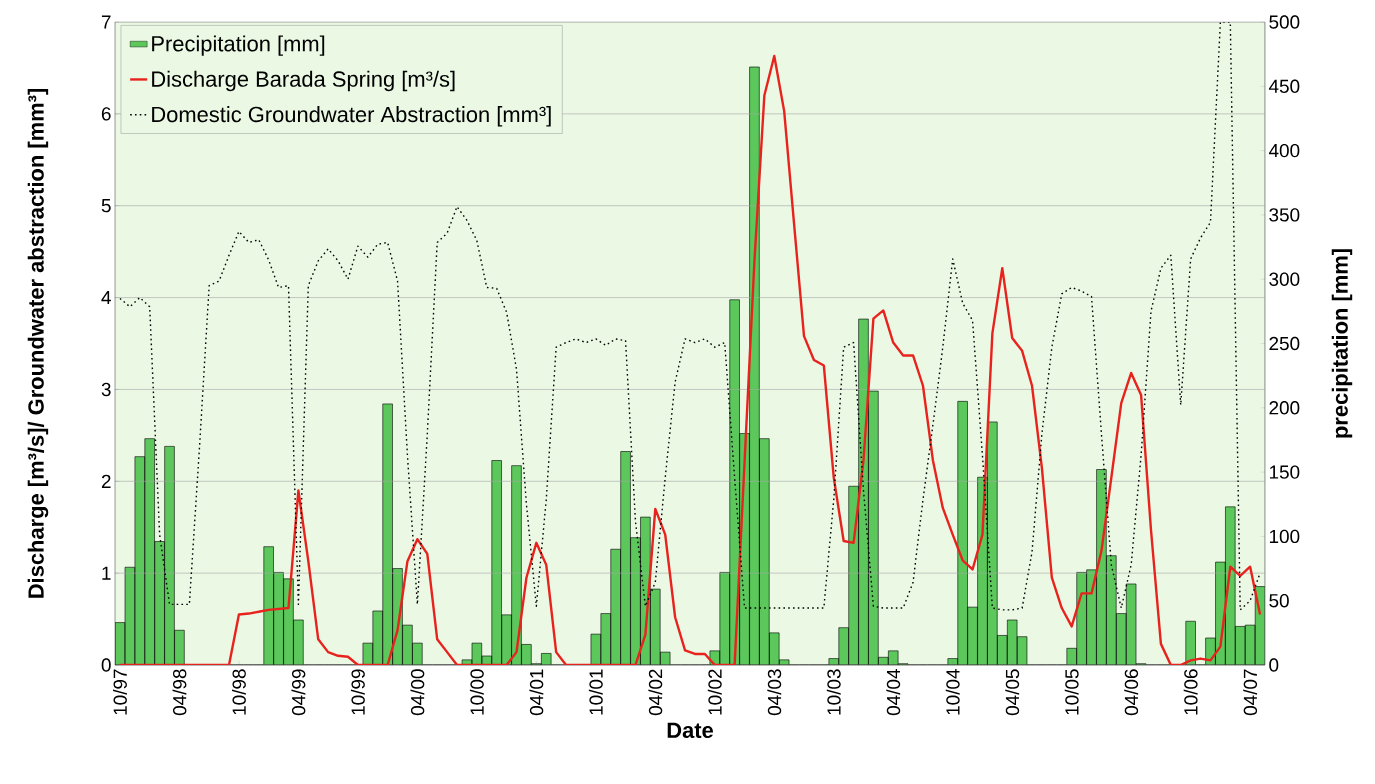 The width and height of the screenshot is (1375, 784). I want to click on y-tick-label: 5, so click(106, 206).